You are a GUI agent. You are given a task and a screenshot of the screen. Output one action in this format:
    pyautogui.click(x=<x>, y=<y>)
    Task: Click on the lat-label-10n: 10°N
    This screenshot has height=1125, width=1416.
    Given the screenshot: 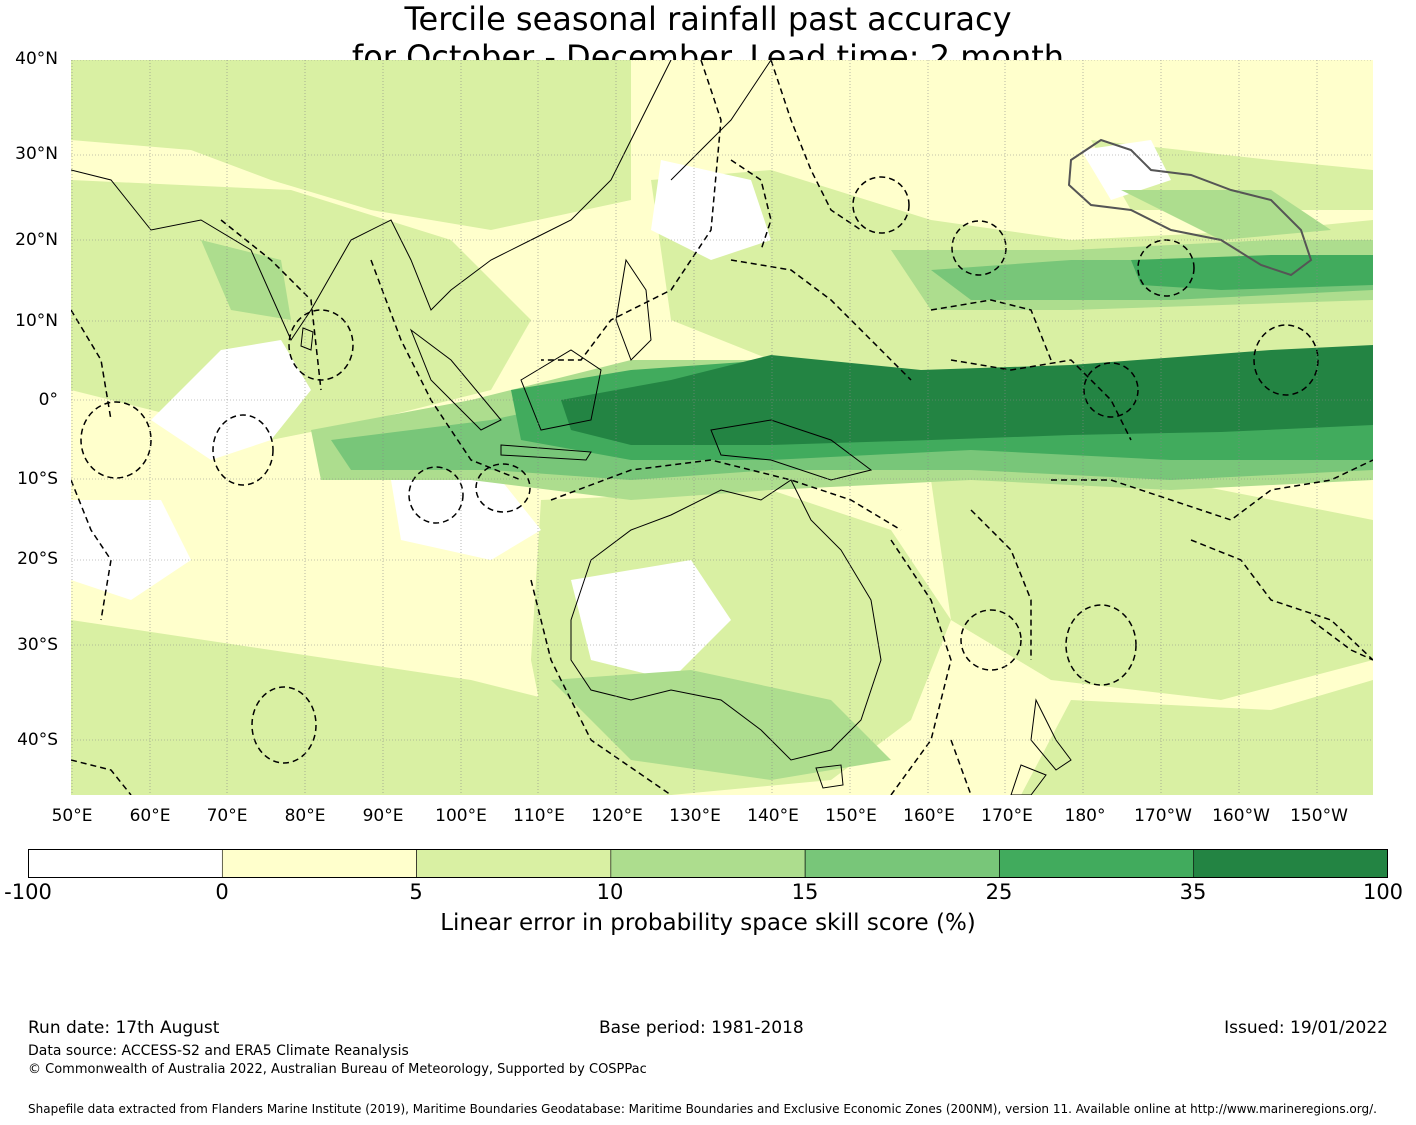 What is the action you would take?
    pyautogui.click(x=36, y=321)
    